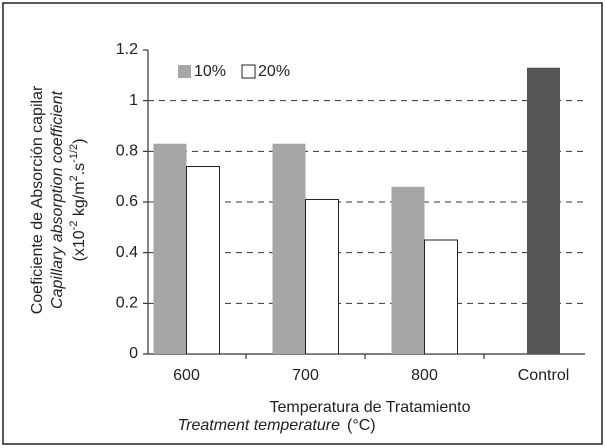 This screenshot has width=606, height=448. I want to click on y-axis-unit: (x10-2 kg/m2.s-1/2), so click(78, 200).